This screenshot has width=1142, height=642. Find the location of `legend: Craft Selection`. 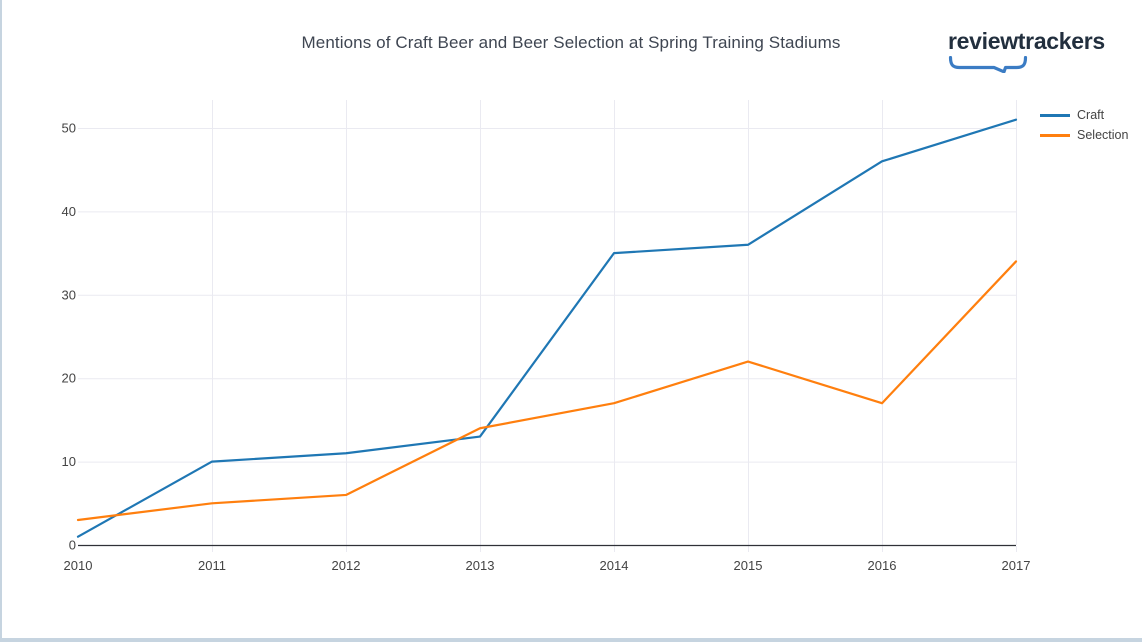

legend: Craft Selection is located at coordinates (1084, 125).